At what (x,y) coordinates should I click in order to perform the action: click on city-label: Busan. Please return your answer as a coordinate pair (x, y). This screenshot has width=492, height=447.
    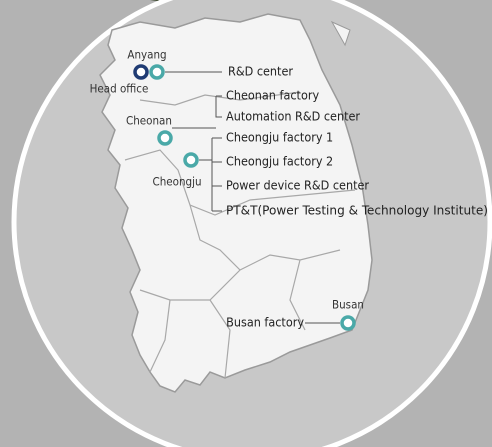
    Looking at the image, I should click on (348, 305).